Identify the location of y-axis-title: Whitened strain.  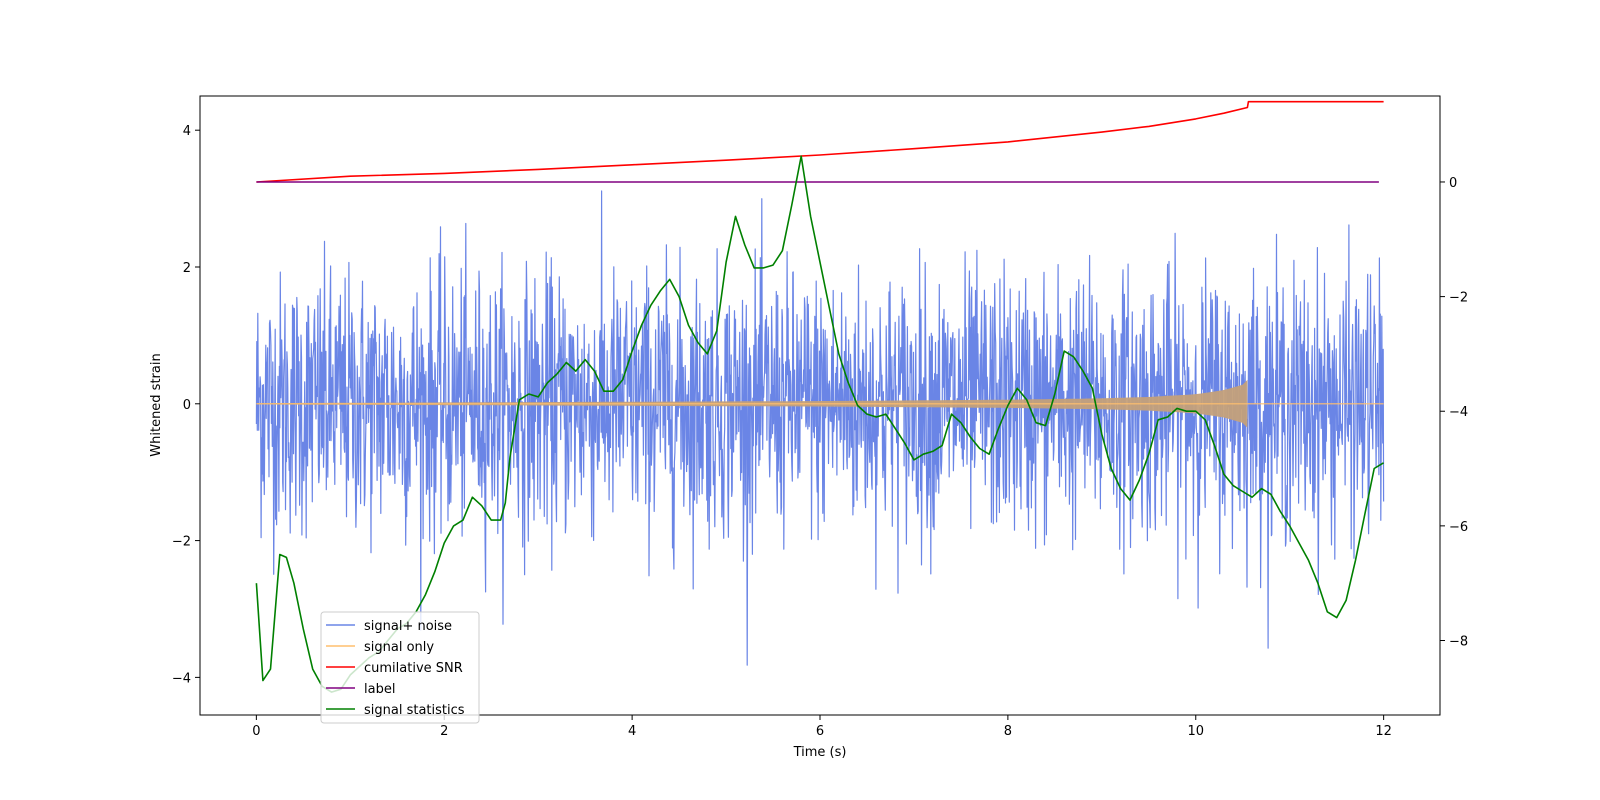
(156, 404).